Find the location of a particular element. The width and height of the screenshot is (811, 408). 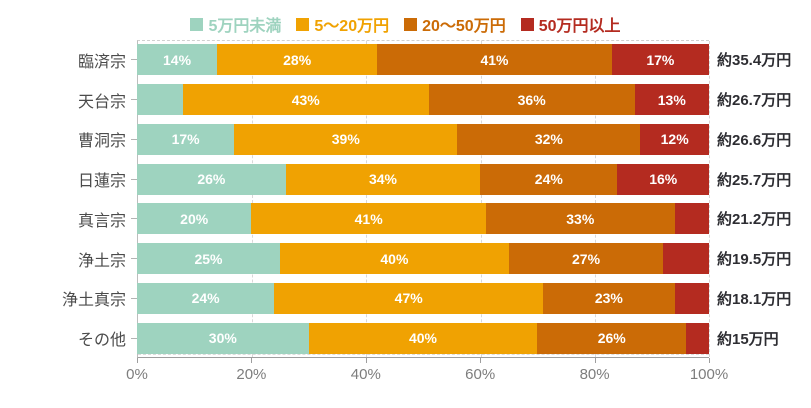

segment-value-label: 14% is located at coordinates (177, 59).